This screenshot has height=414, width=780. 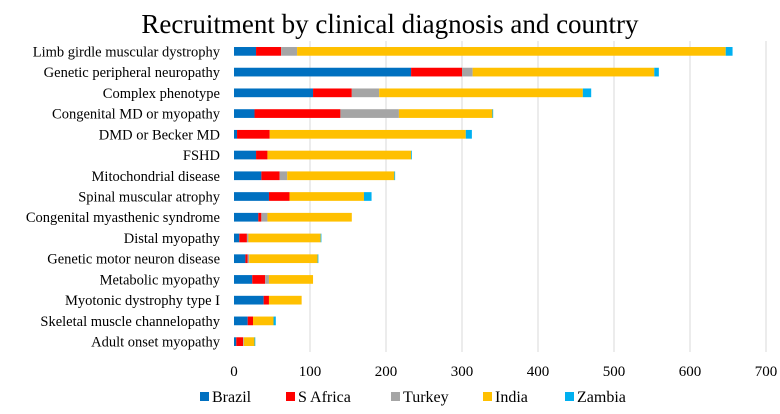 What do you see at coordinates (130, 322) in the screenshot?
I see `category-label: Skeletal muscle channelopathy` at bounding box center [130, 322].